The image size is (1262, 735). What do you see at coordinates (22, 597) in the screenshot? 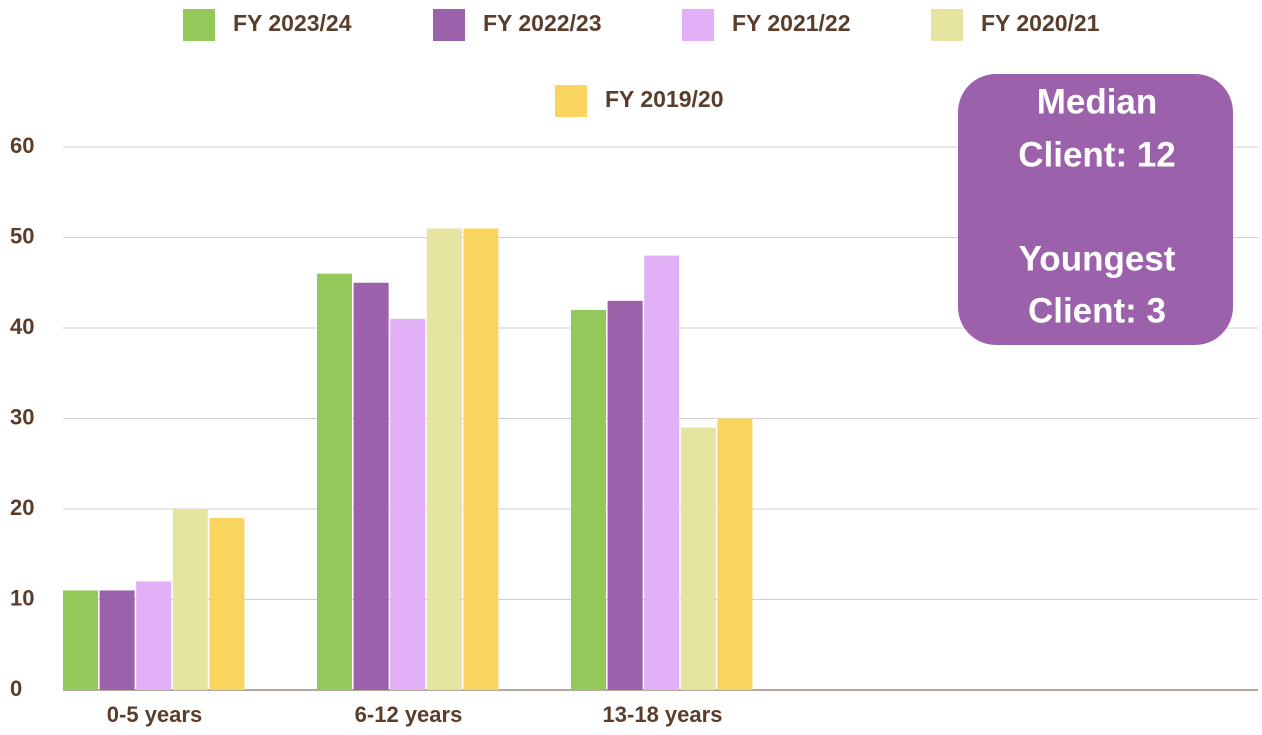
I see `y-tick-label: 10` at bounding box center [22, 597].